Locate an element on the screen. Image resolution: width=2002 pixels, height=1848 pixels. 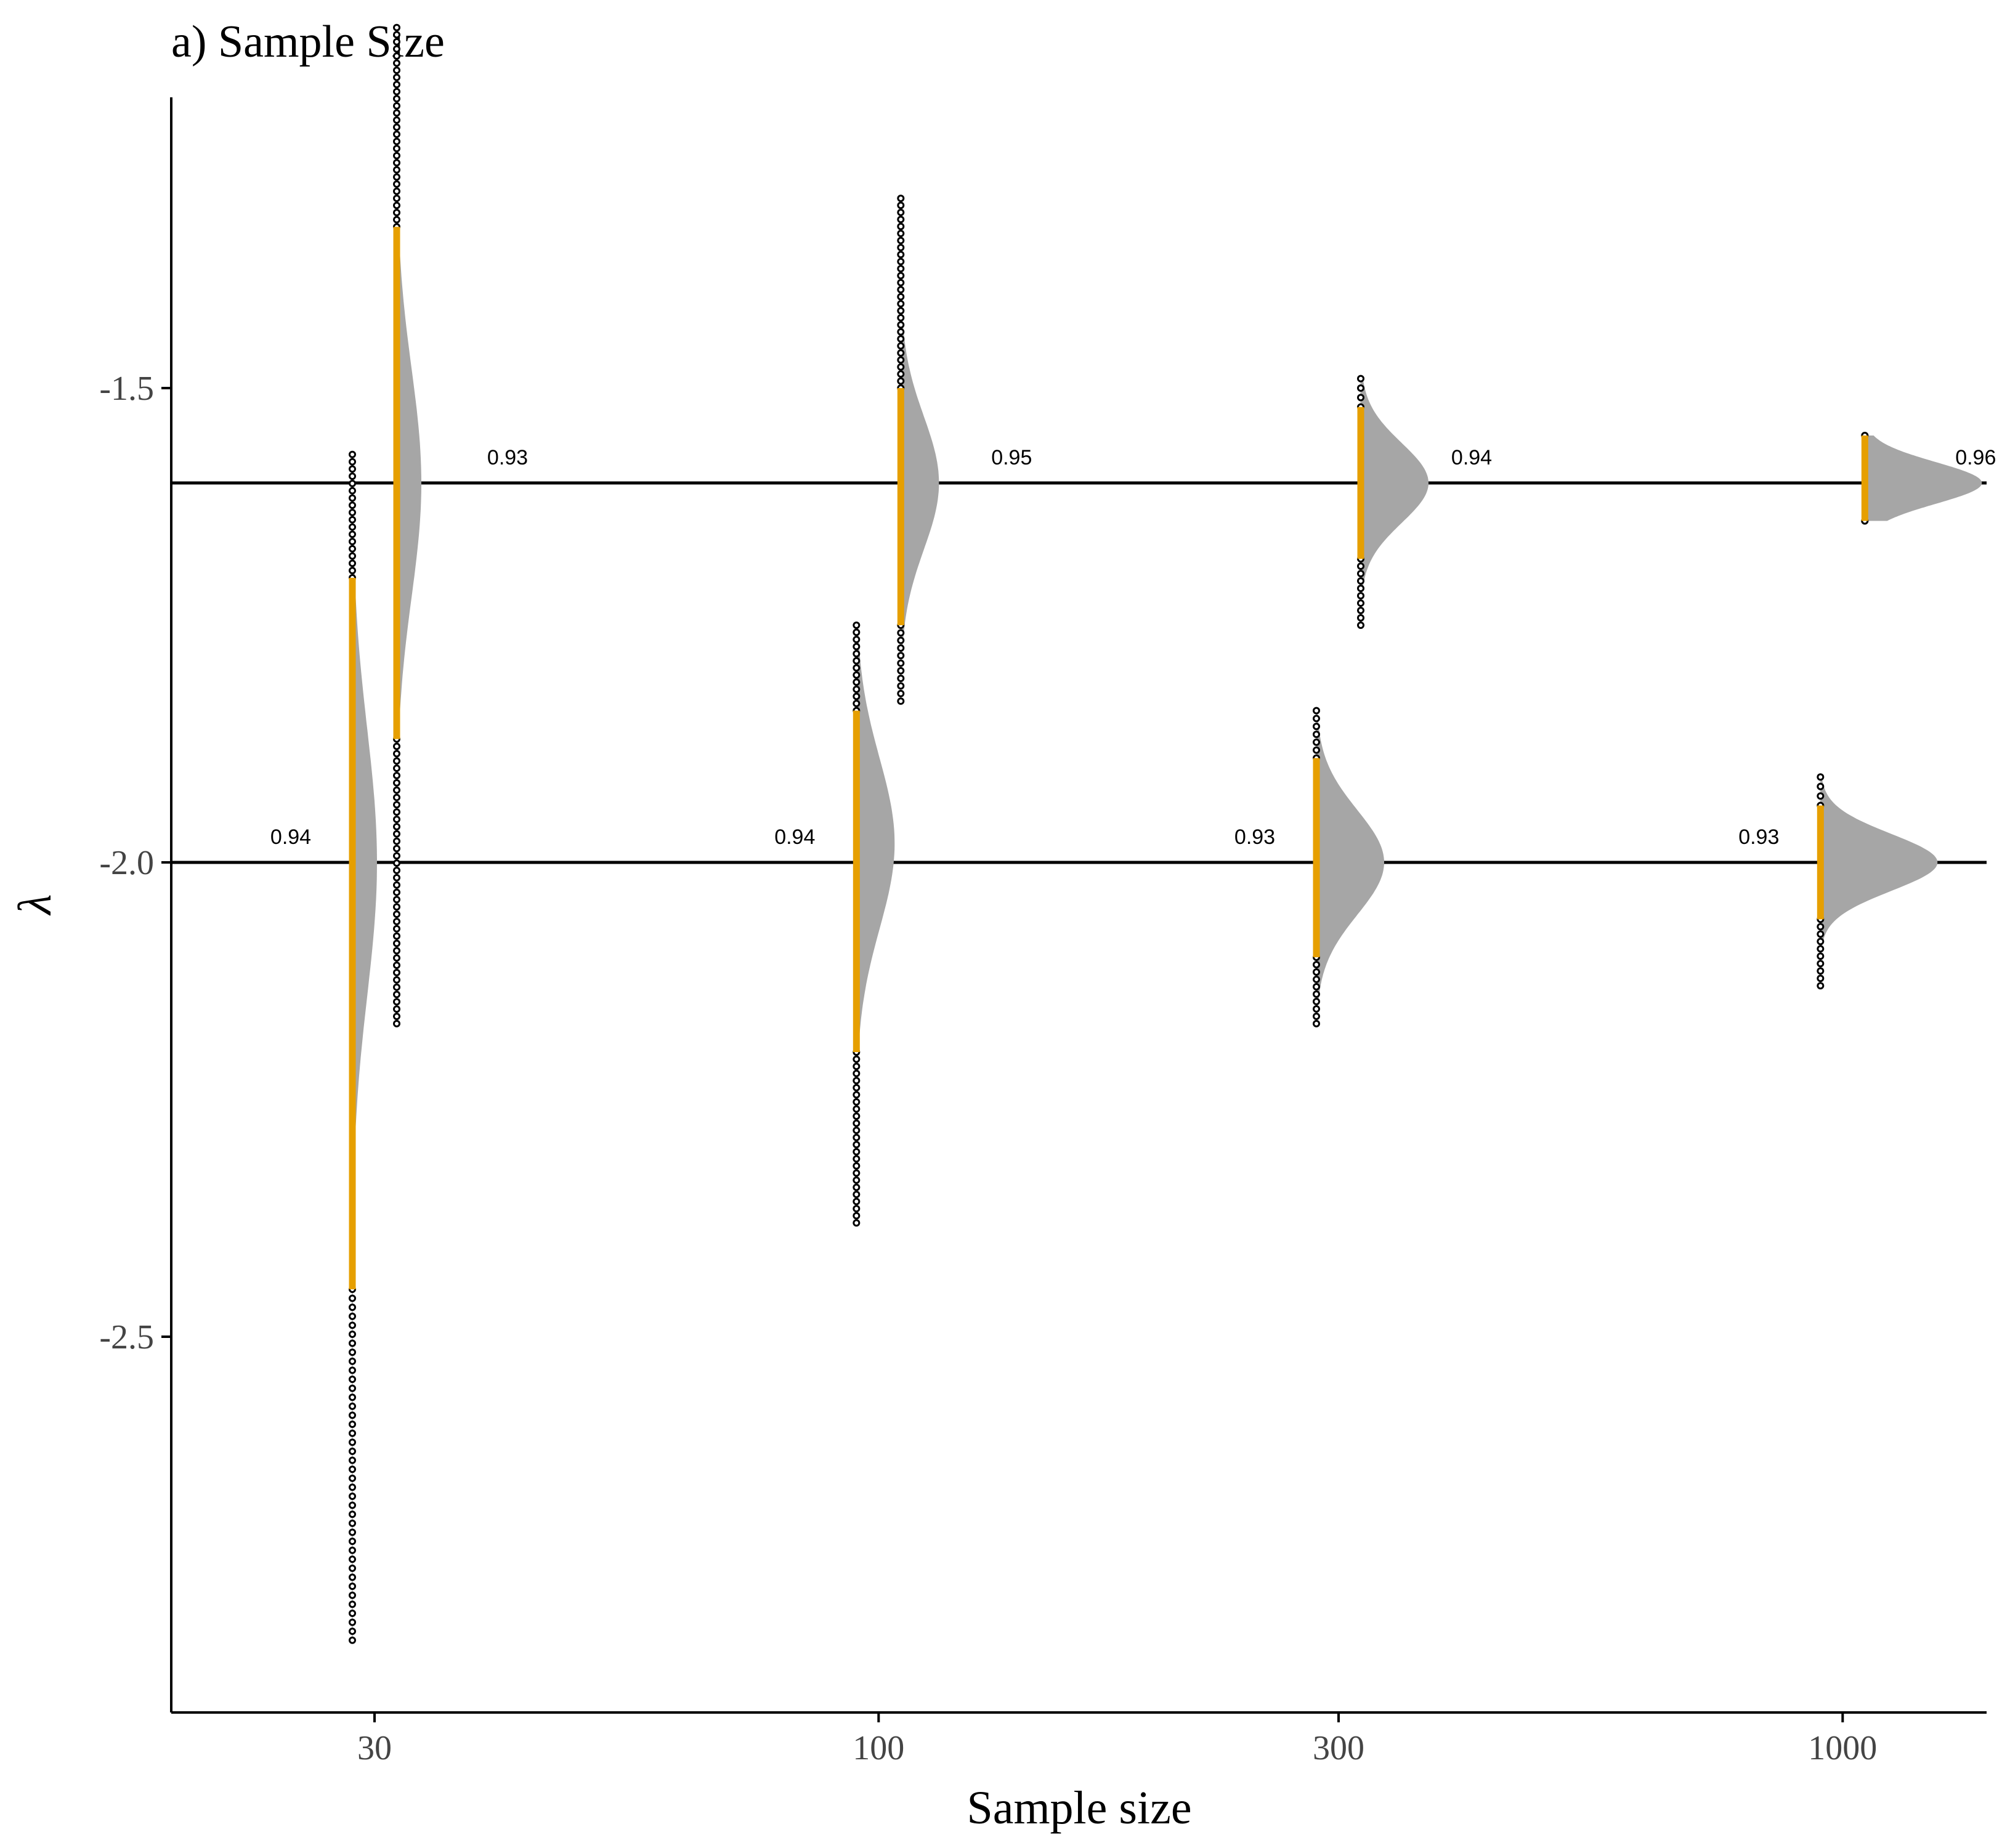
x-ticks: 30 100 300 1000 is located at coordinates (1117, 1739).